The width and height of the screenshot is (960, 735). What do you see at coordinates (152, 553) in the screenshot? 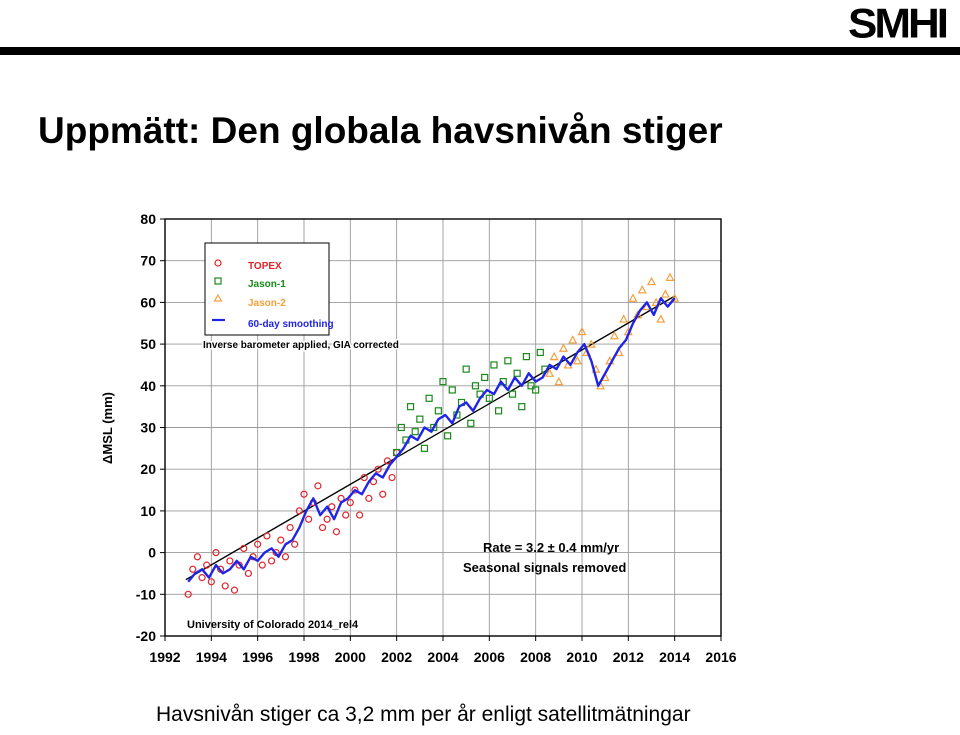
I see `y-tick-label: 0` at bounding box center [152, 553].